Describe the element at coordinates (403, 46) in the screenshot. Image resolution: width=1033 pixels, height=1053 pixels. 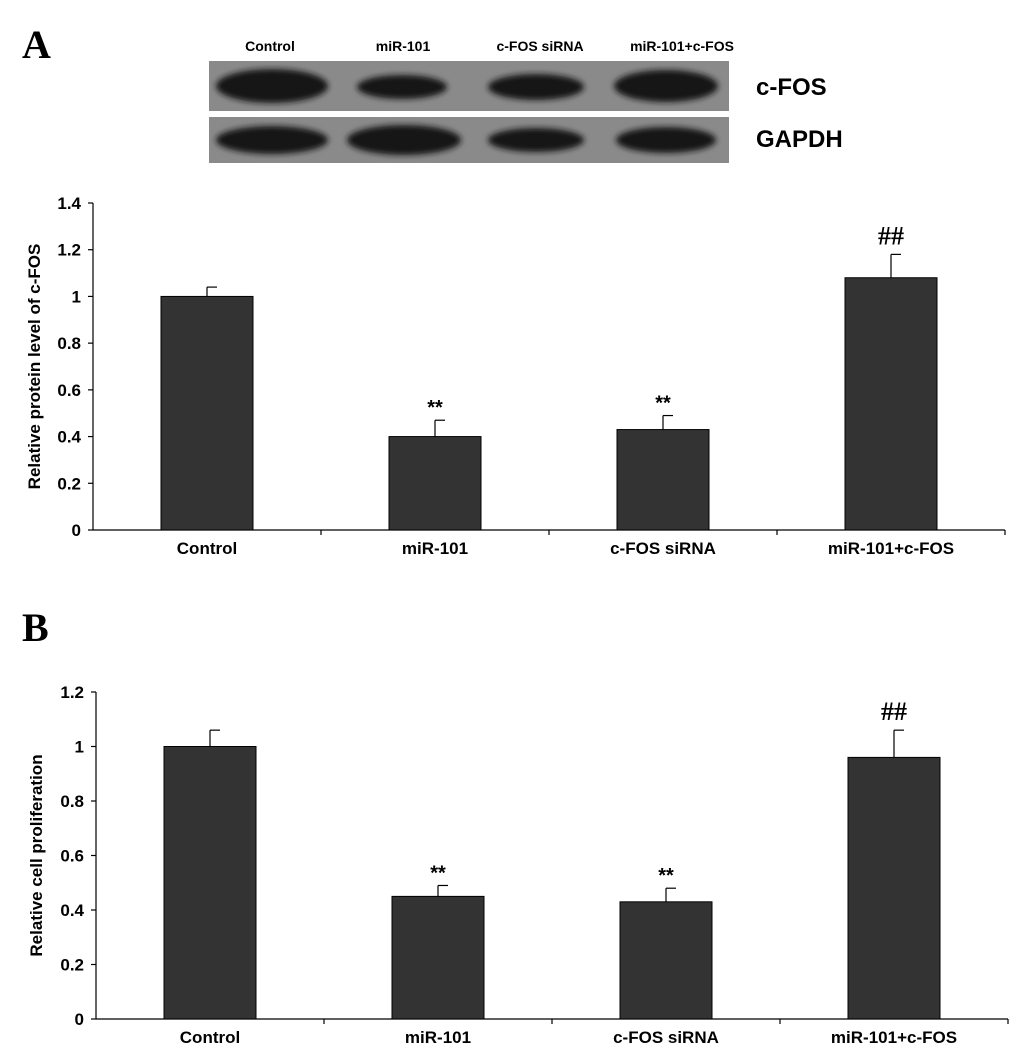
I see `blot-lane-label: miR-101` at that location.